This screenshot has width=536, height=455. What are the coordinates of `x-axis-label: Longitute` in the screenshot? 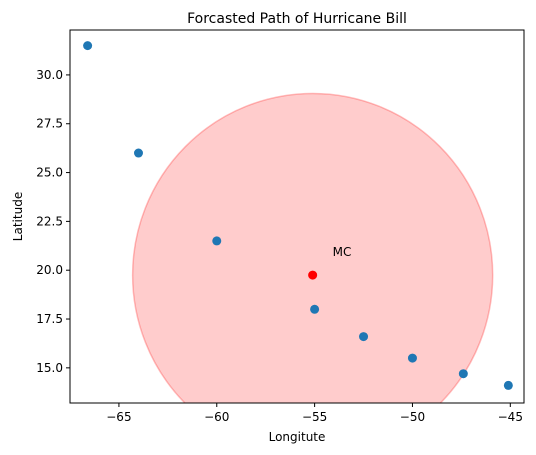 It's located at (297, 437).